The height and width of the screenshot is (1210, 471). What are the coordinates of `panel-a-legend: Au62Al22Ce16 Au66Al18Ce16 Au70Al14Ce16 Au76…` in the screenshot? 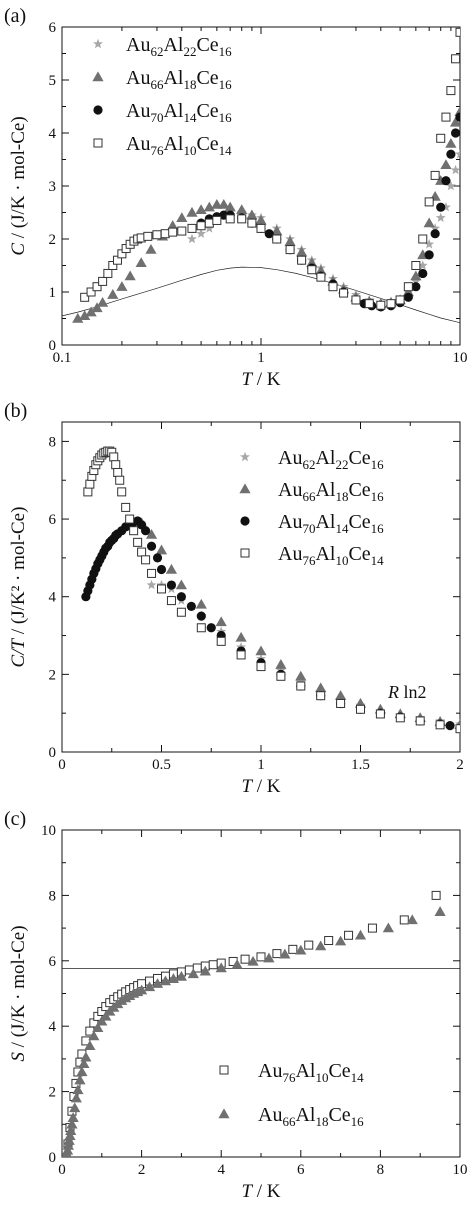 It's located at (162, 96).